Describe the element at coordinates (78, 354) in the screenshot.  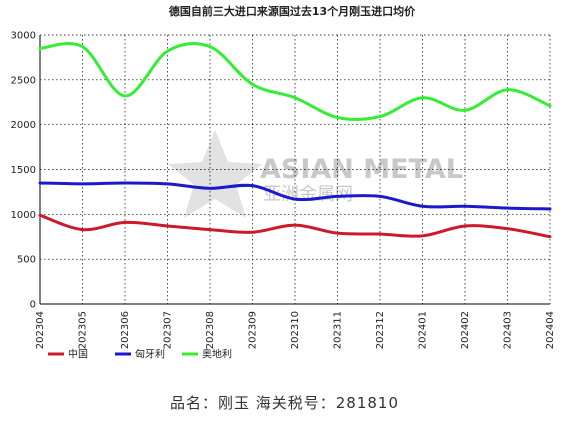
I see `legend-label: 中国` at that location.